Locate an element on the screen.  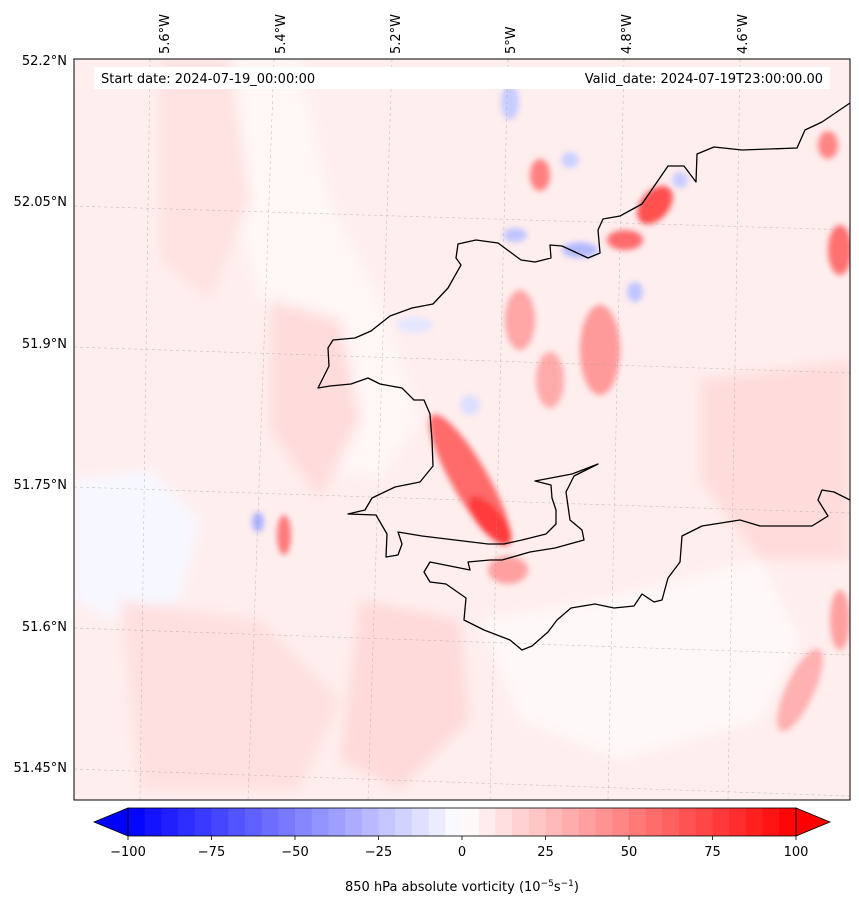
colorbar-label-exp1: −5 is located at coordinates (547, 884).